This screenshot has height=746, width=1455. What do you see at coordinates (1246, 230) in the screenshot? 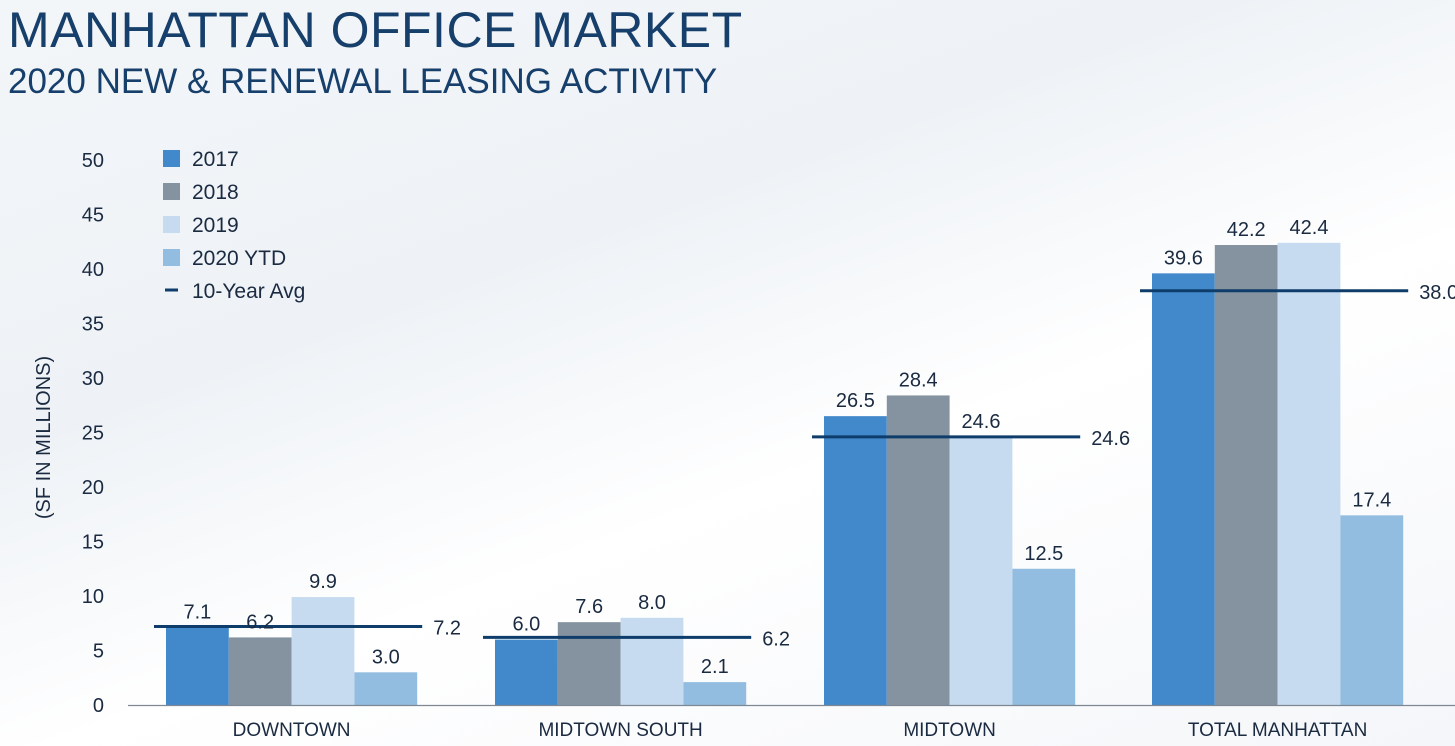
I see `bar-value-label: 42.2` at bounding box center [1246, 230].